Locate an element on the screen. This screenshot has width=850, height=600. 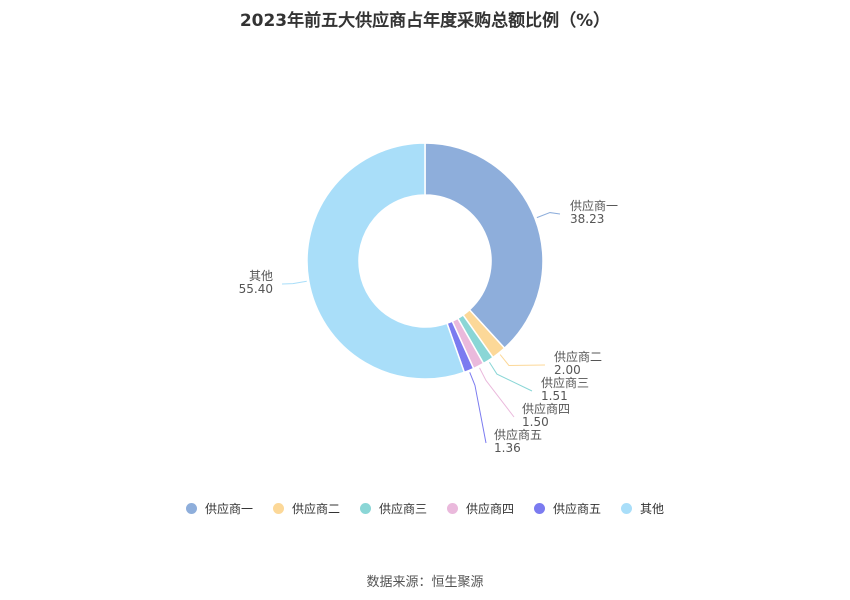
slice-label-name-1: 供应商一 is located at coordinates (594, 205).